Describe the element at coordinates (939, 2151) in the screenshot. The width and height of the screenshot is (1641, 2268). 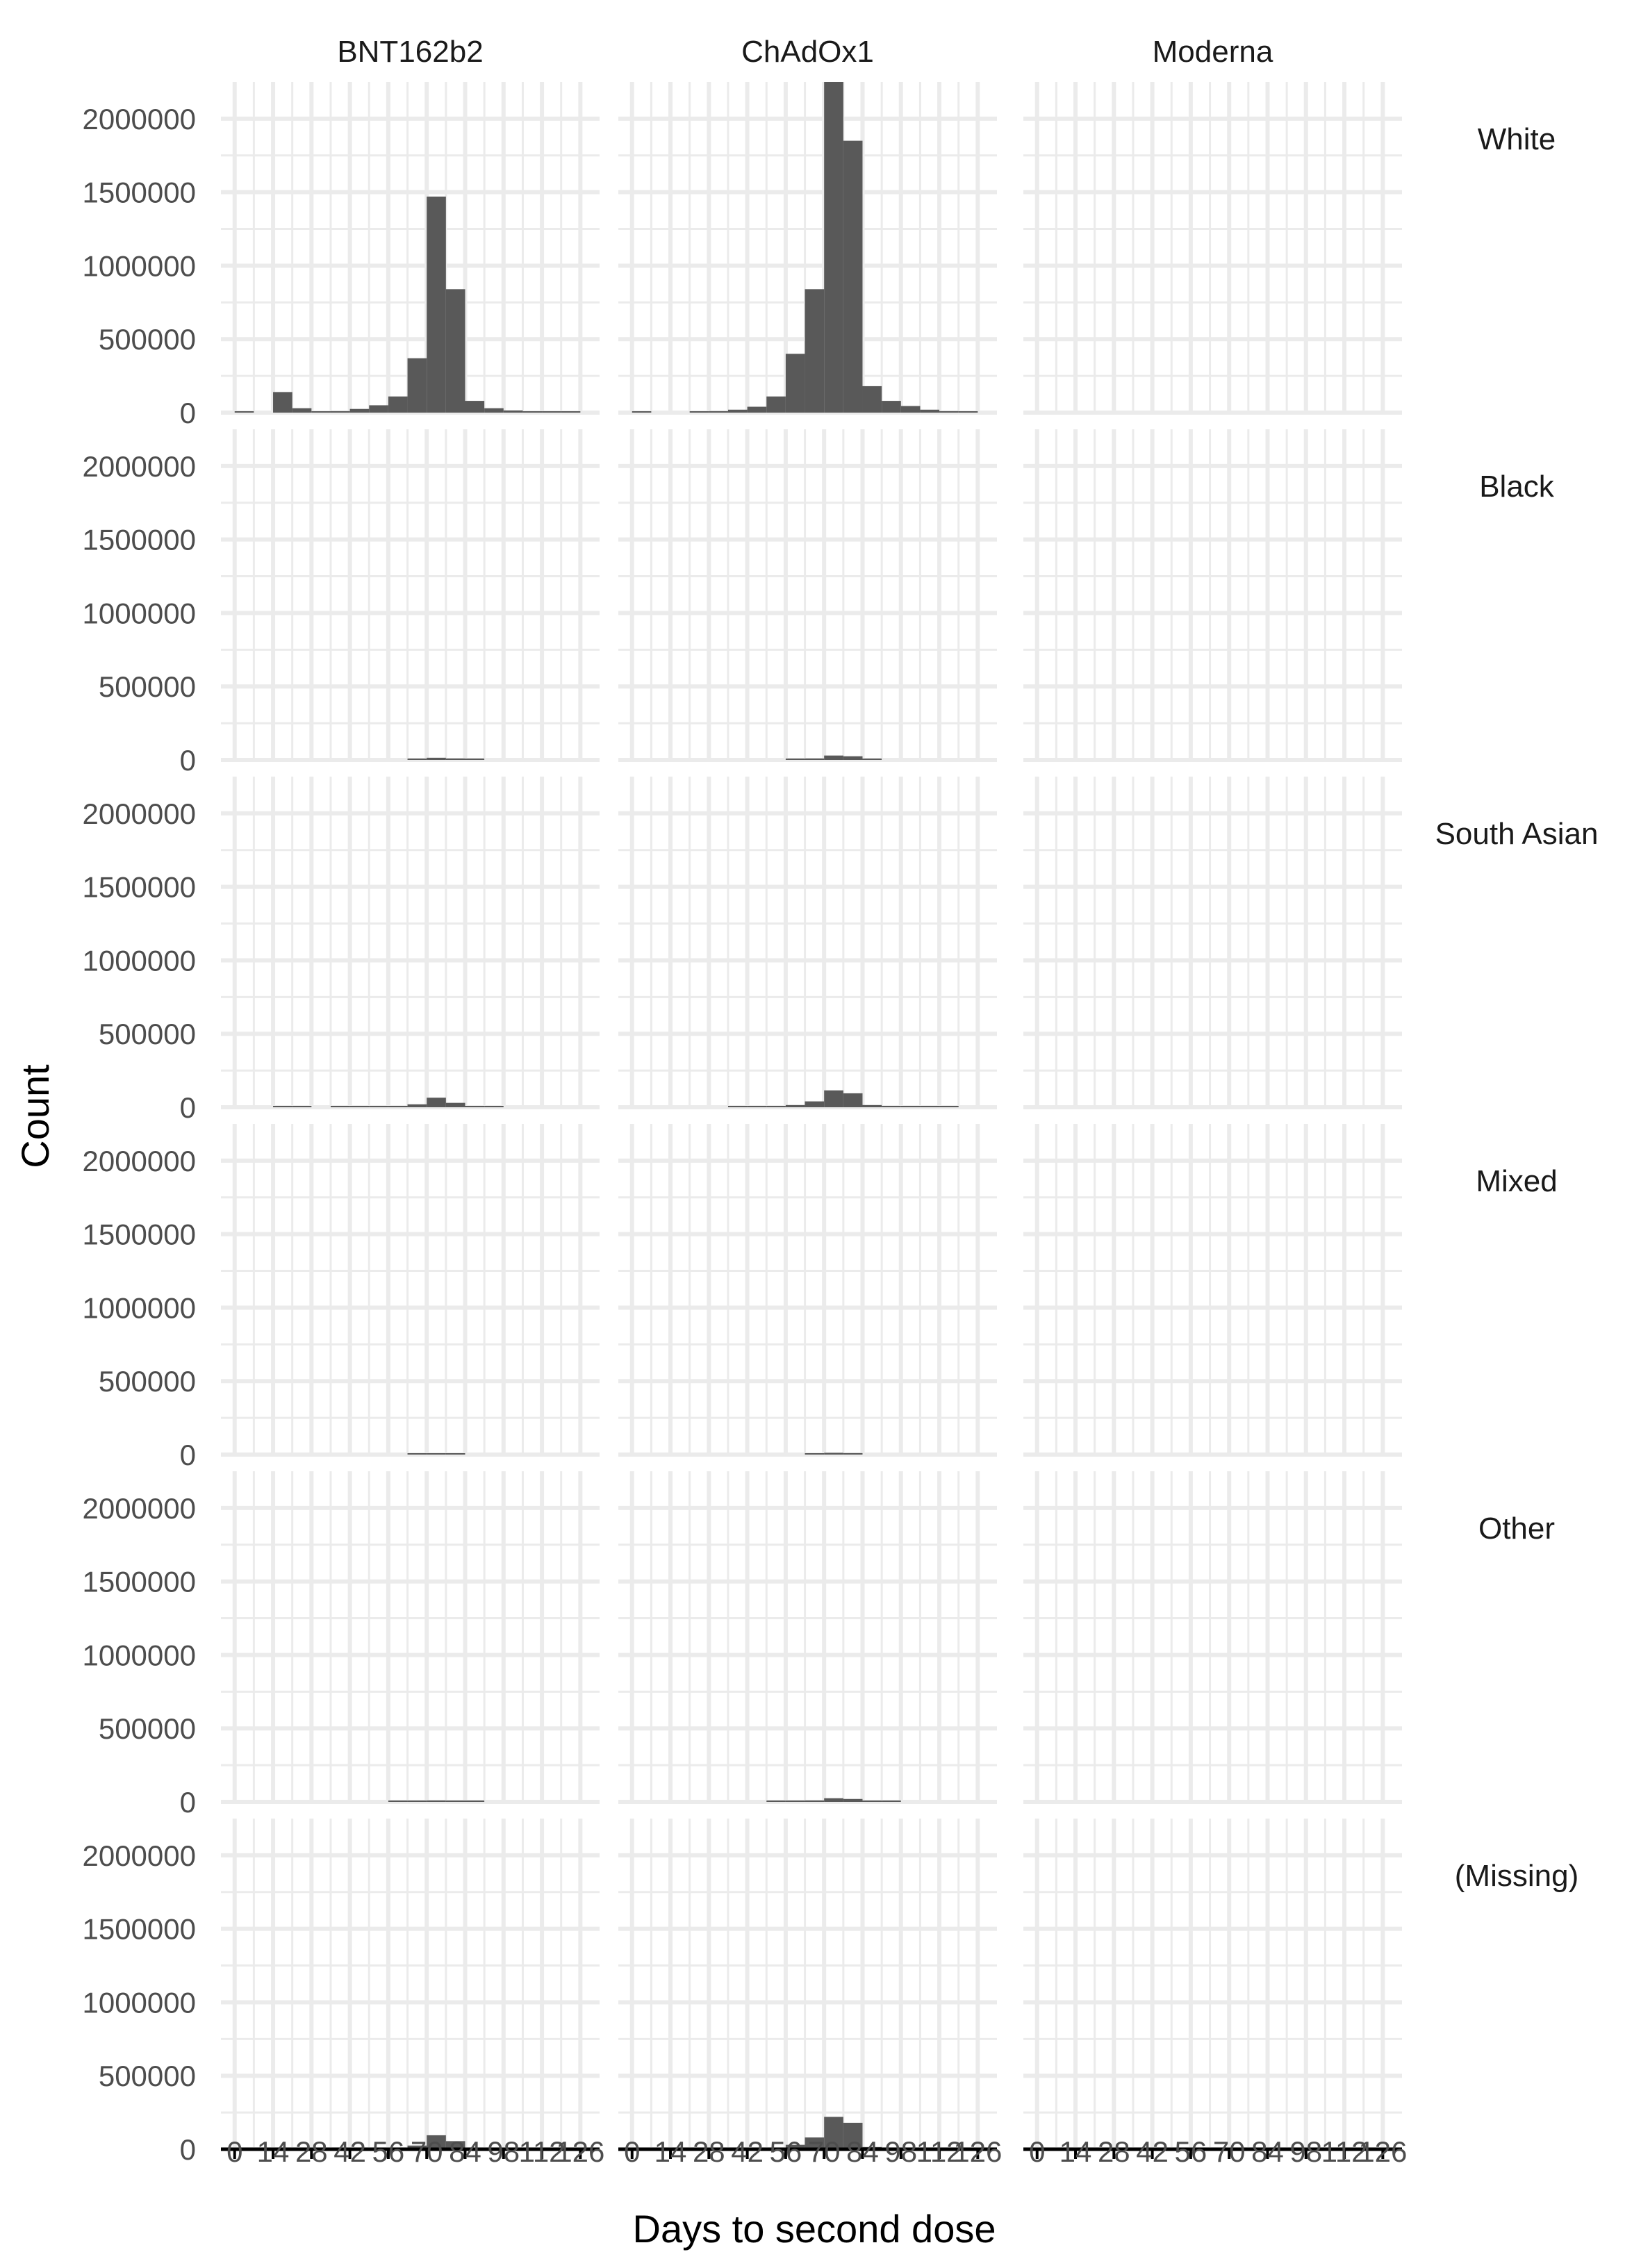
I see `x-tick-label: 112` at that location.